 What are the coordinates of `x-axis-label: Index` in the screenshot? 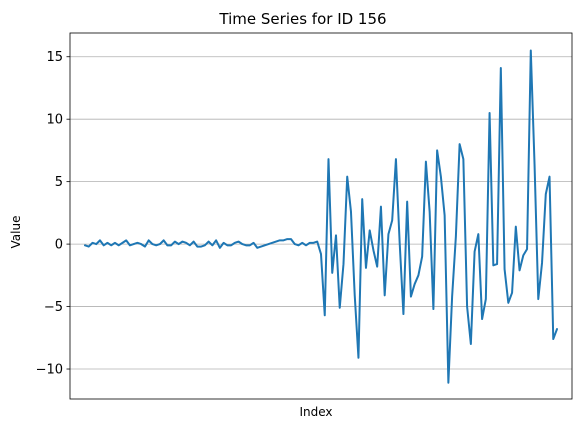 It's located at (315, 412).